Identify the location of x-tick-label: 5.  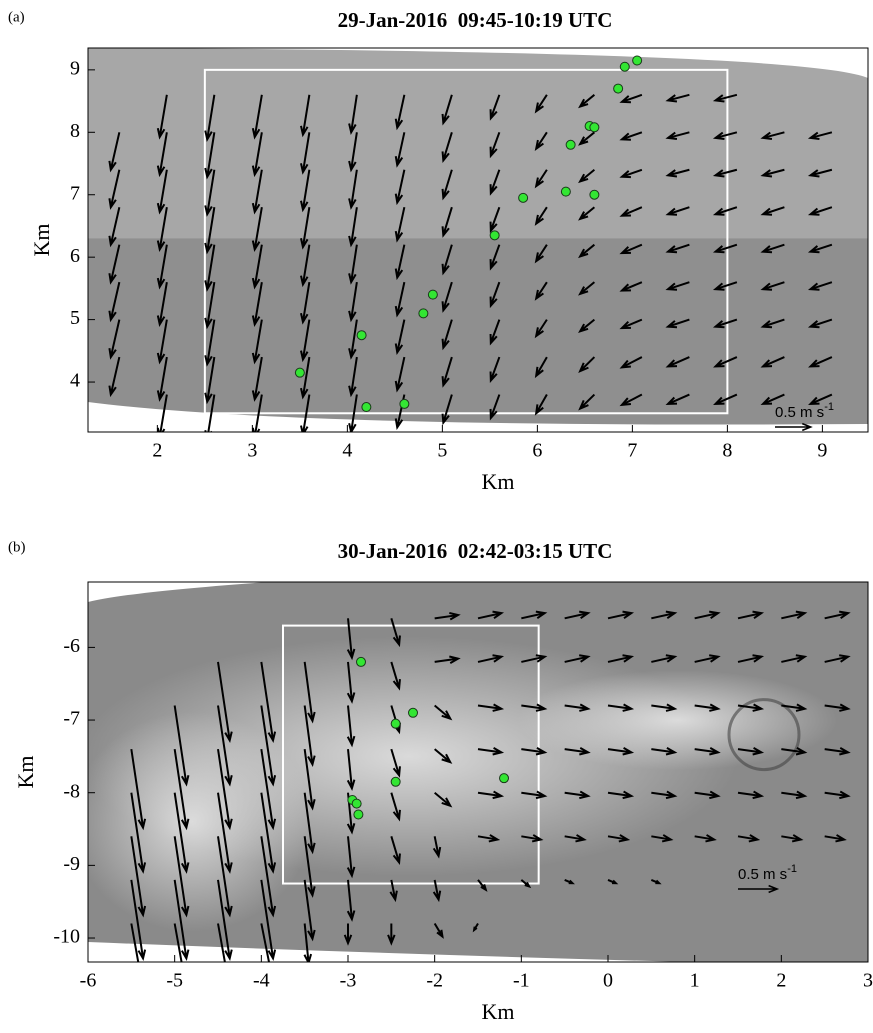
(442, 451).